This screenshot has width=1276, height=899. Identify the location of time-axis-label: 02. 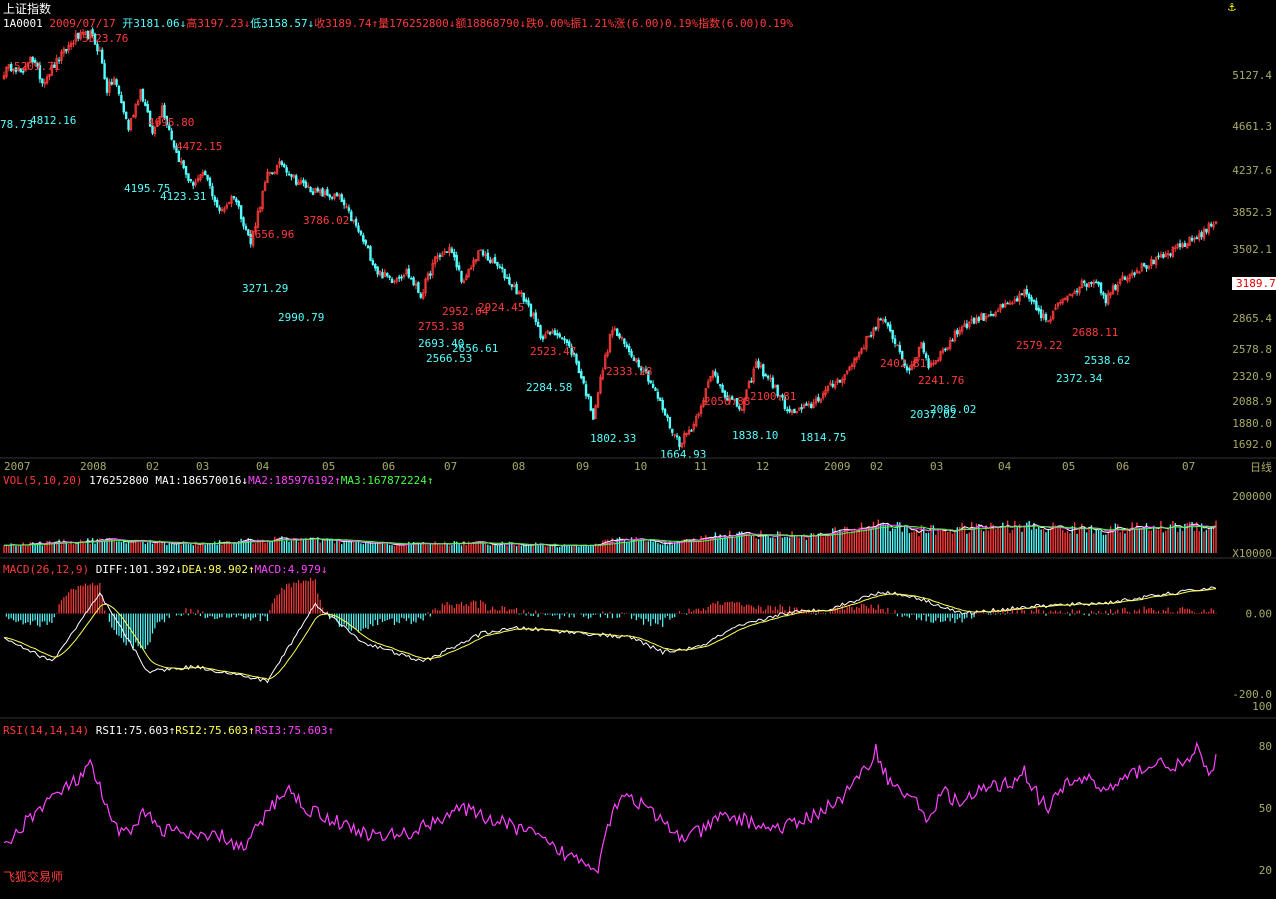
(152, 466).